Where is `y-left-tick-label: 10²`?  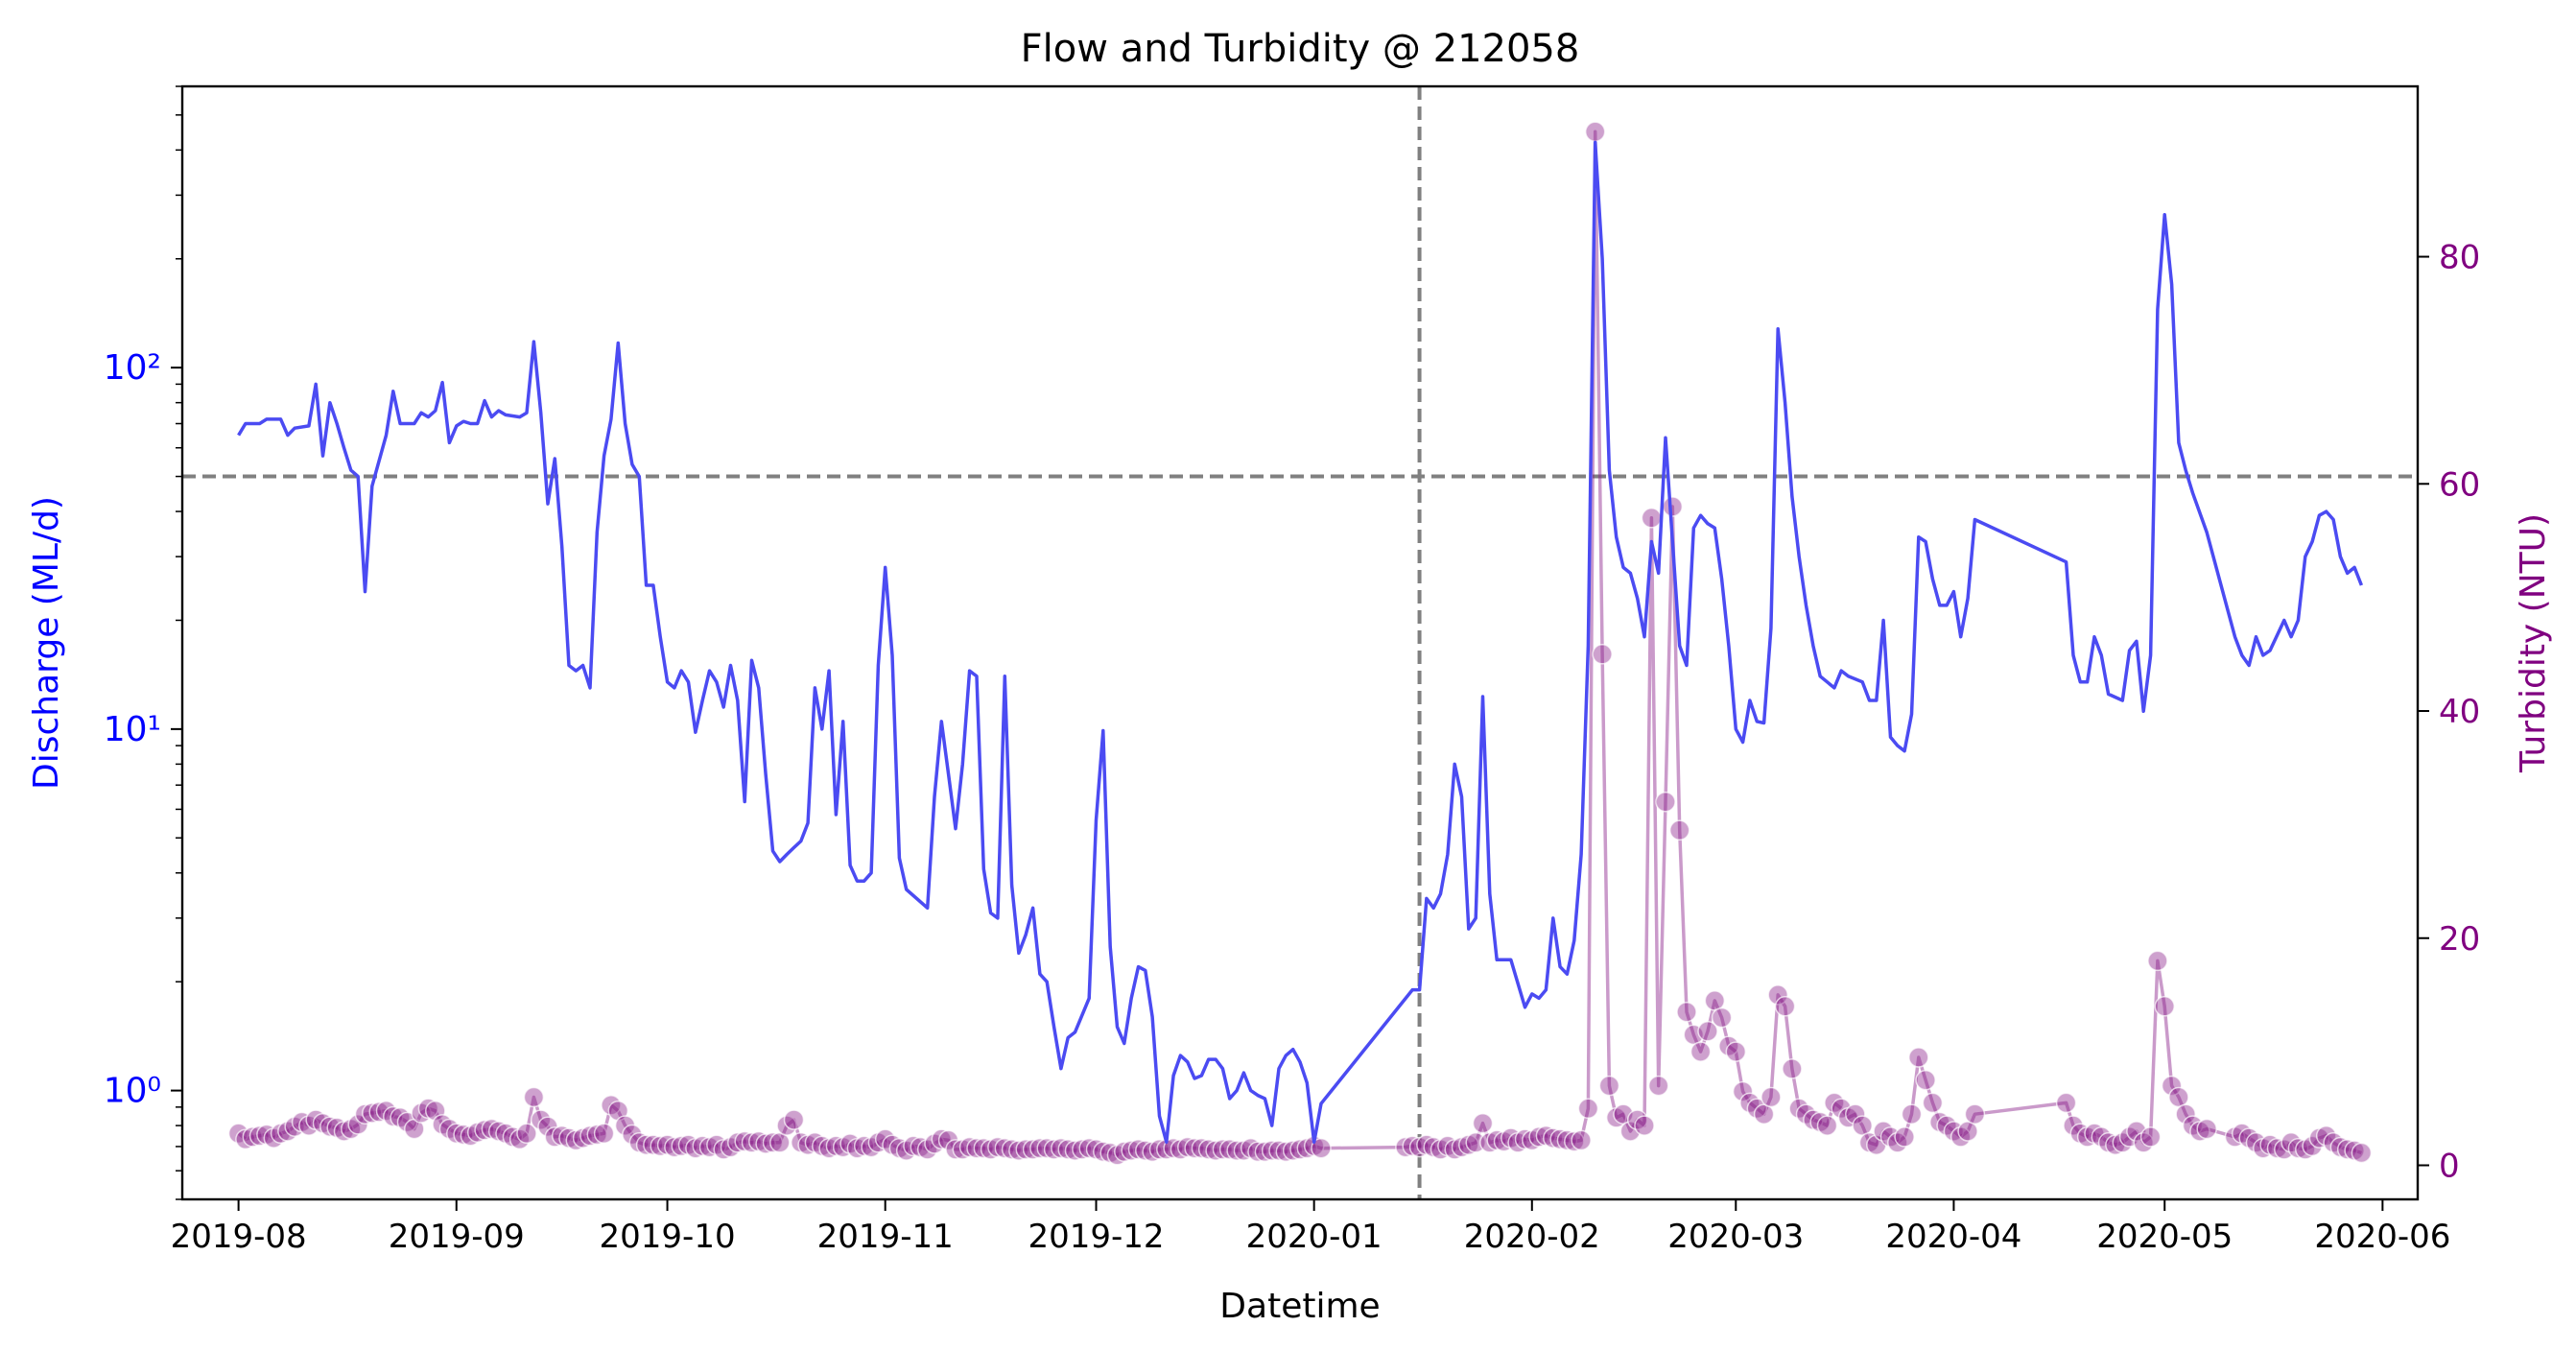 y-left-tick-label: 10² is located at coordinates (132, 368).